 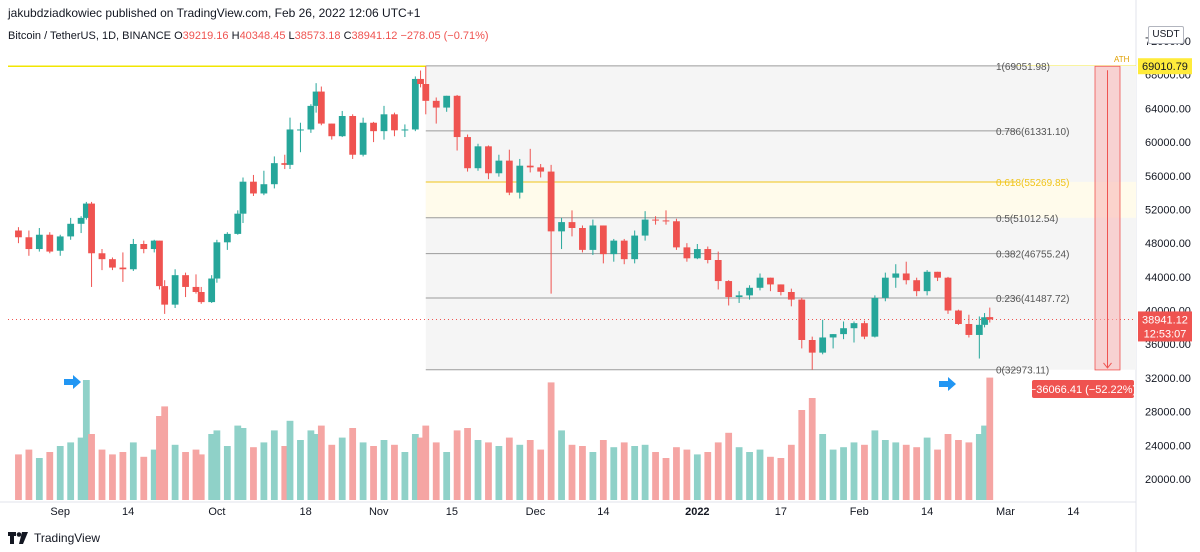 What do you see at coordinates (1032, 255) in the screenshot?
I see `fib-label-0.382: 0.382(46755.24)` at bounding box center [1032, 255].